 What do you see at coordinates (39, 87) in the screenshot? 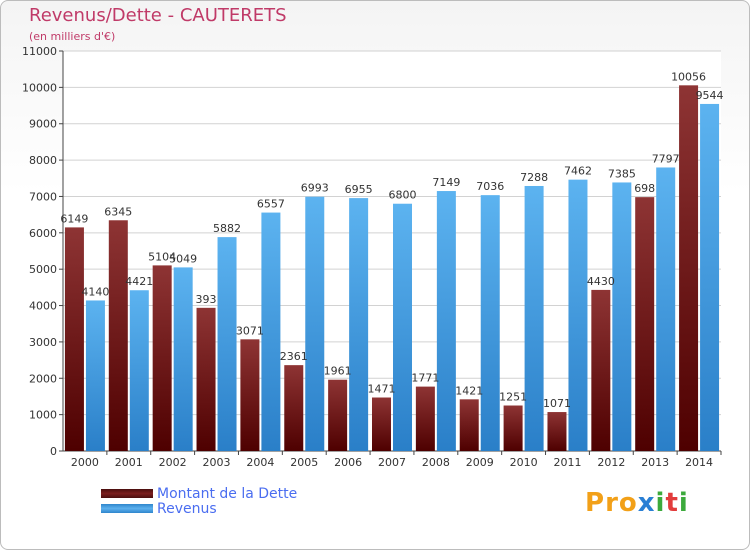
I see `y-tick-label: 10000` at bounding box center [39, 87].